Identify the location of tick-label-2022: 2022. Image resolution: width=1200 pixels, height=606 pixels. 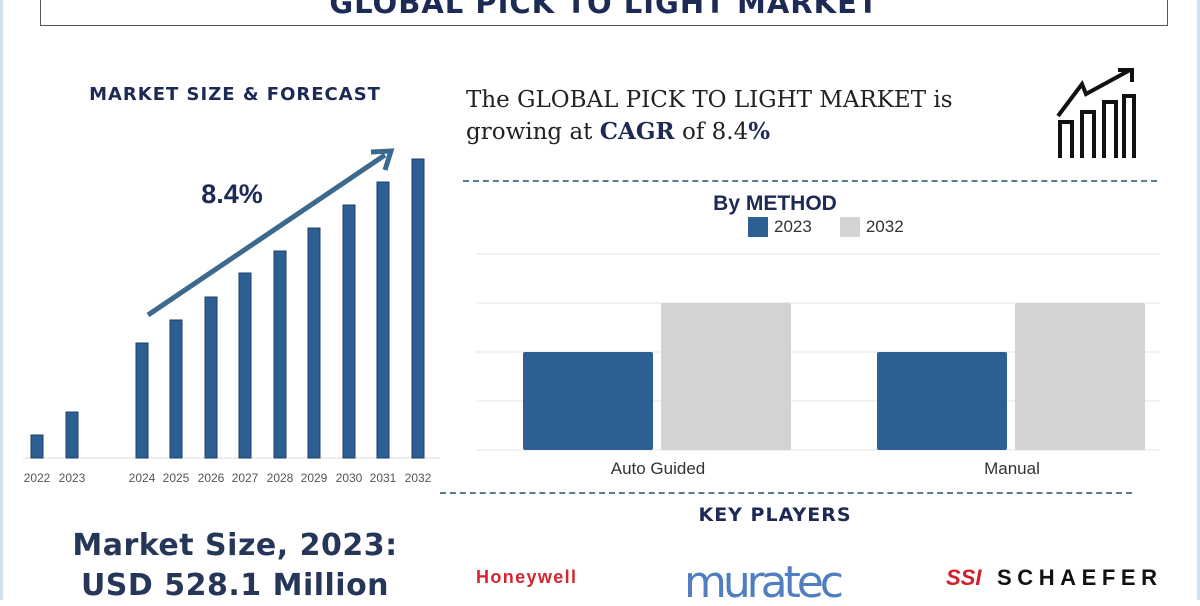
(37, 478).